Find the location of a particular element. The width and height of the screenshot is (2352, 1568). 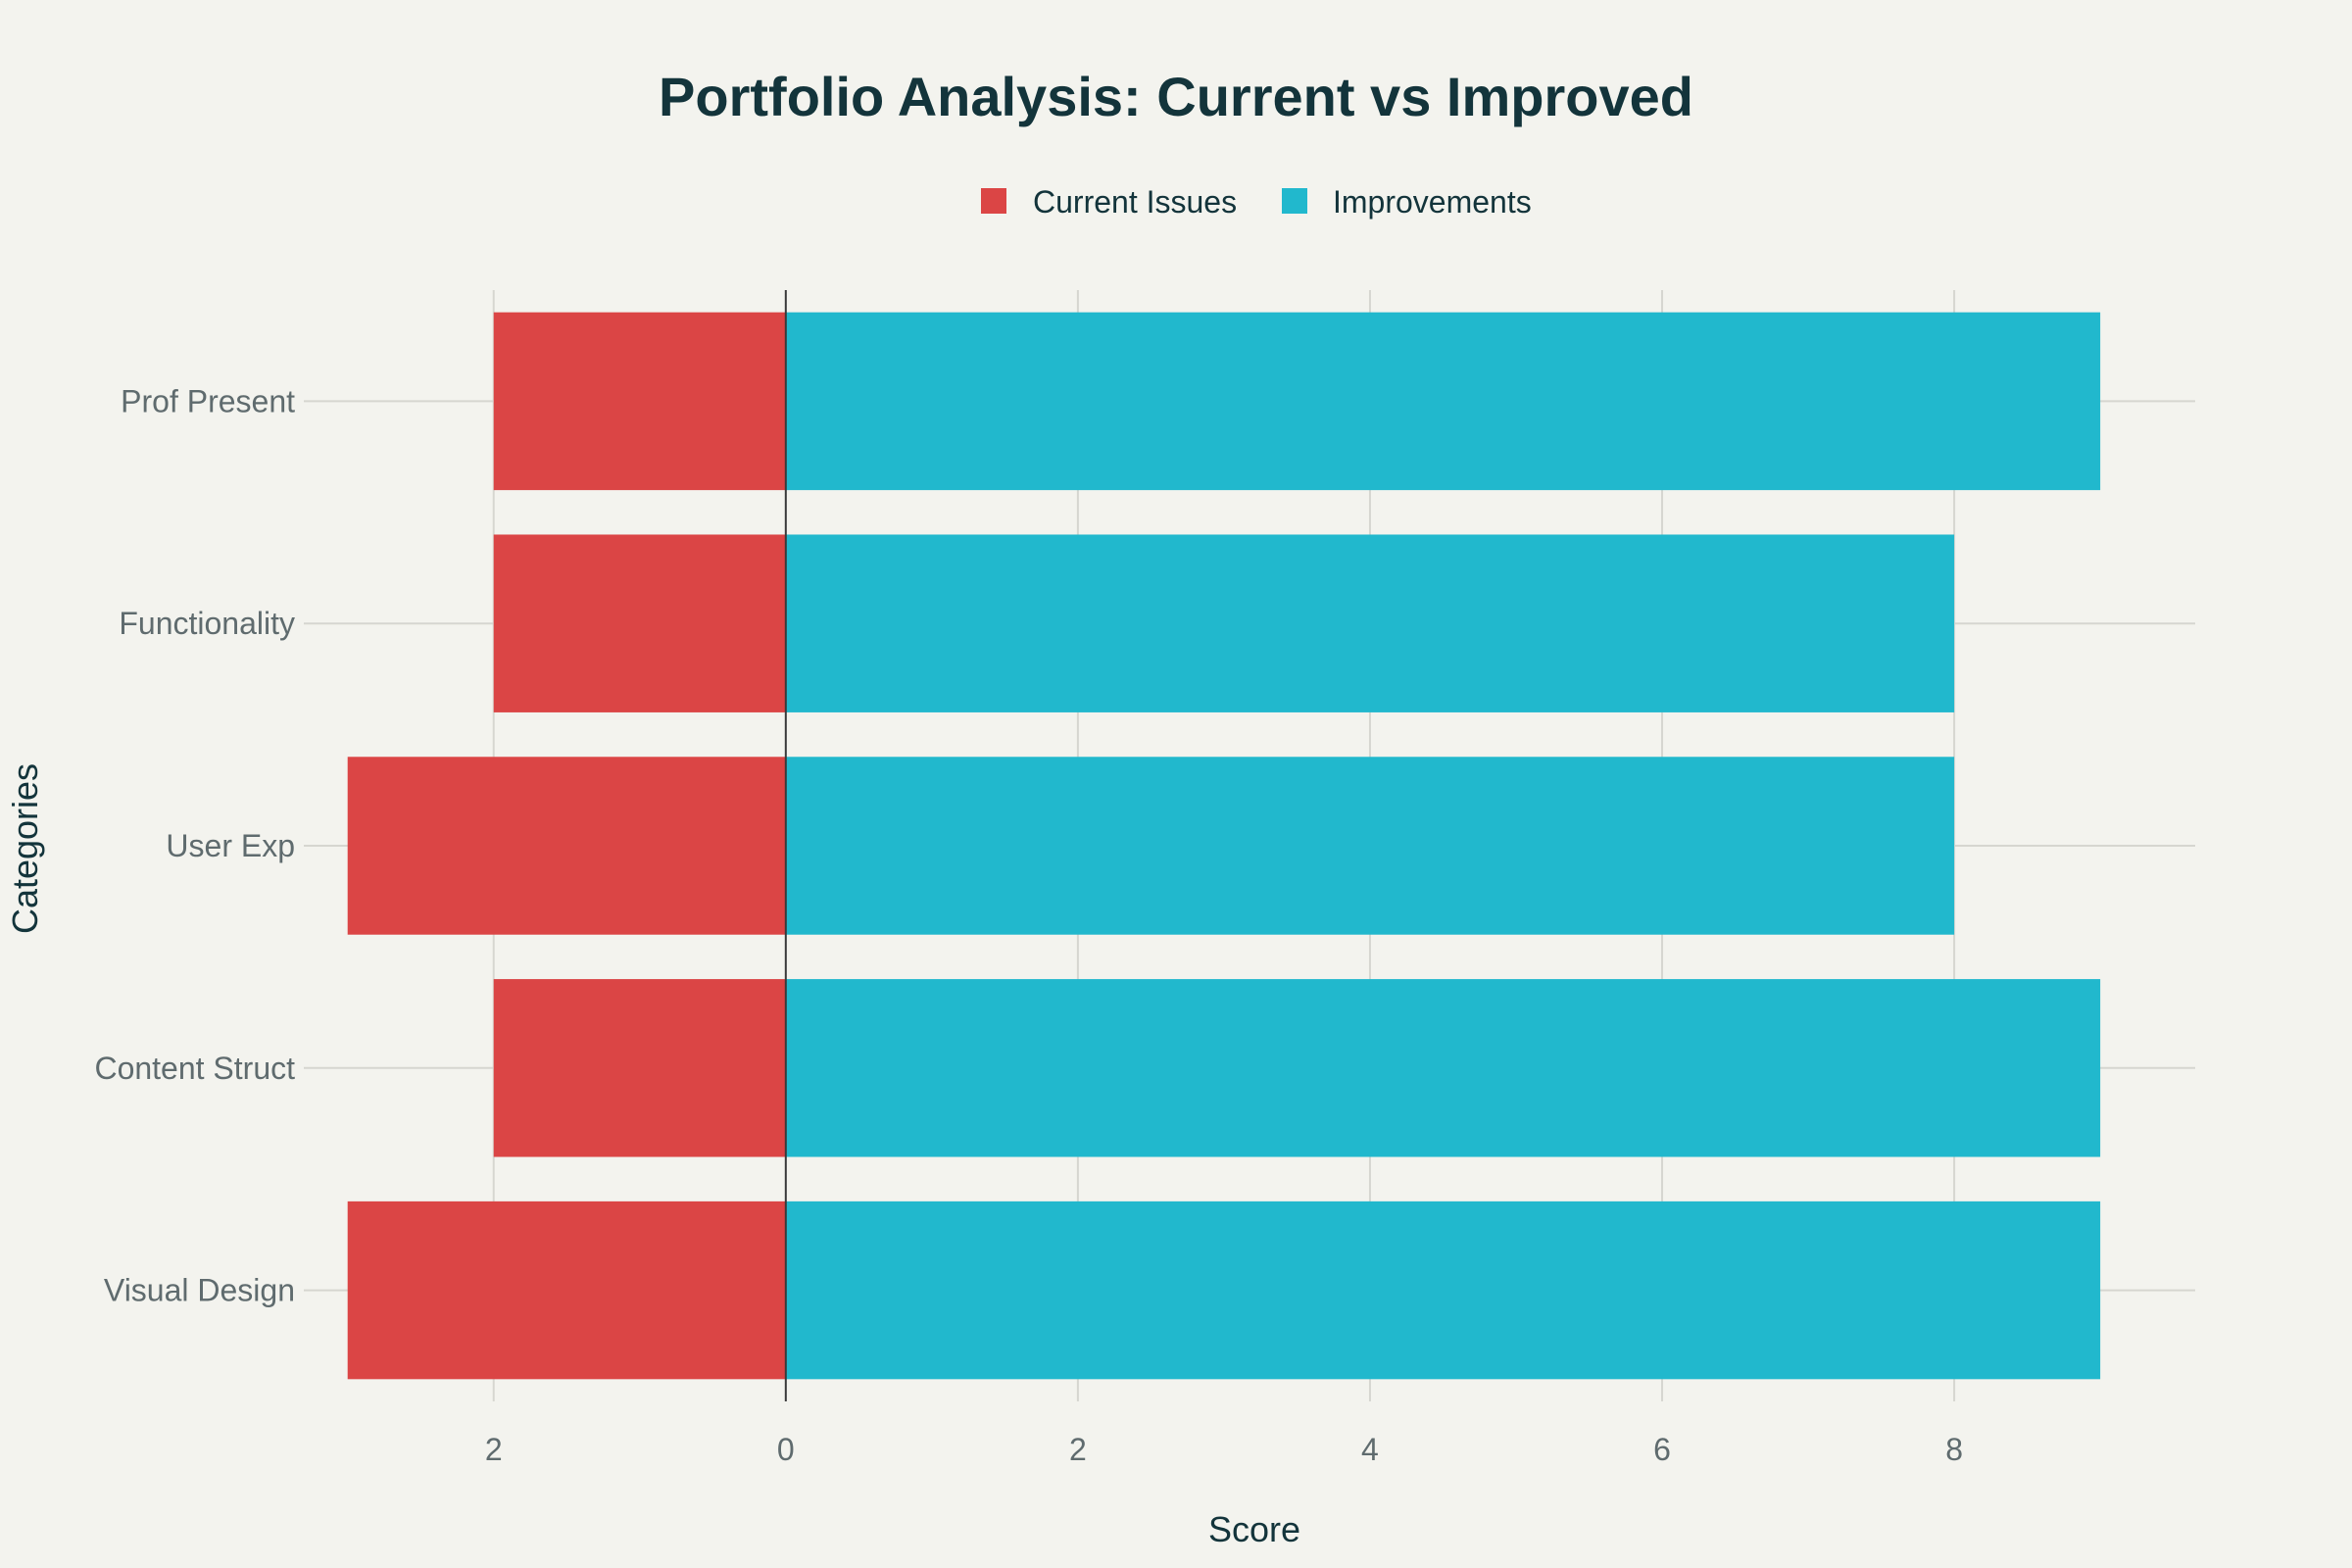

legend: Current Issues Improvements is located at coordinates (1256, 202).